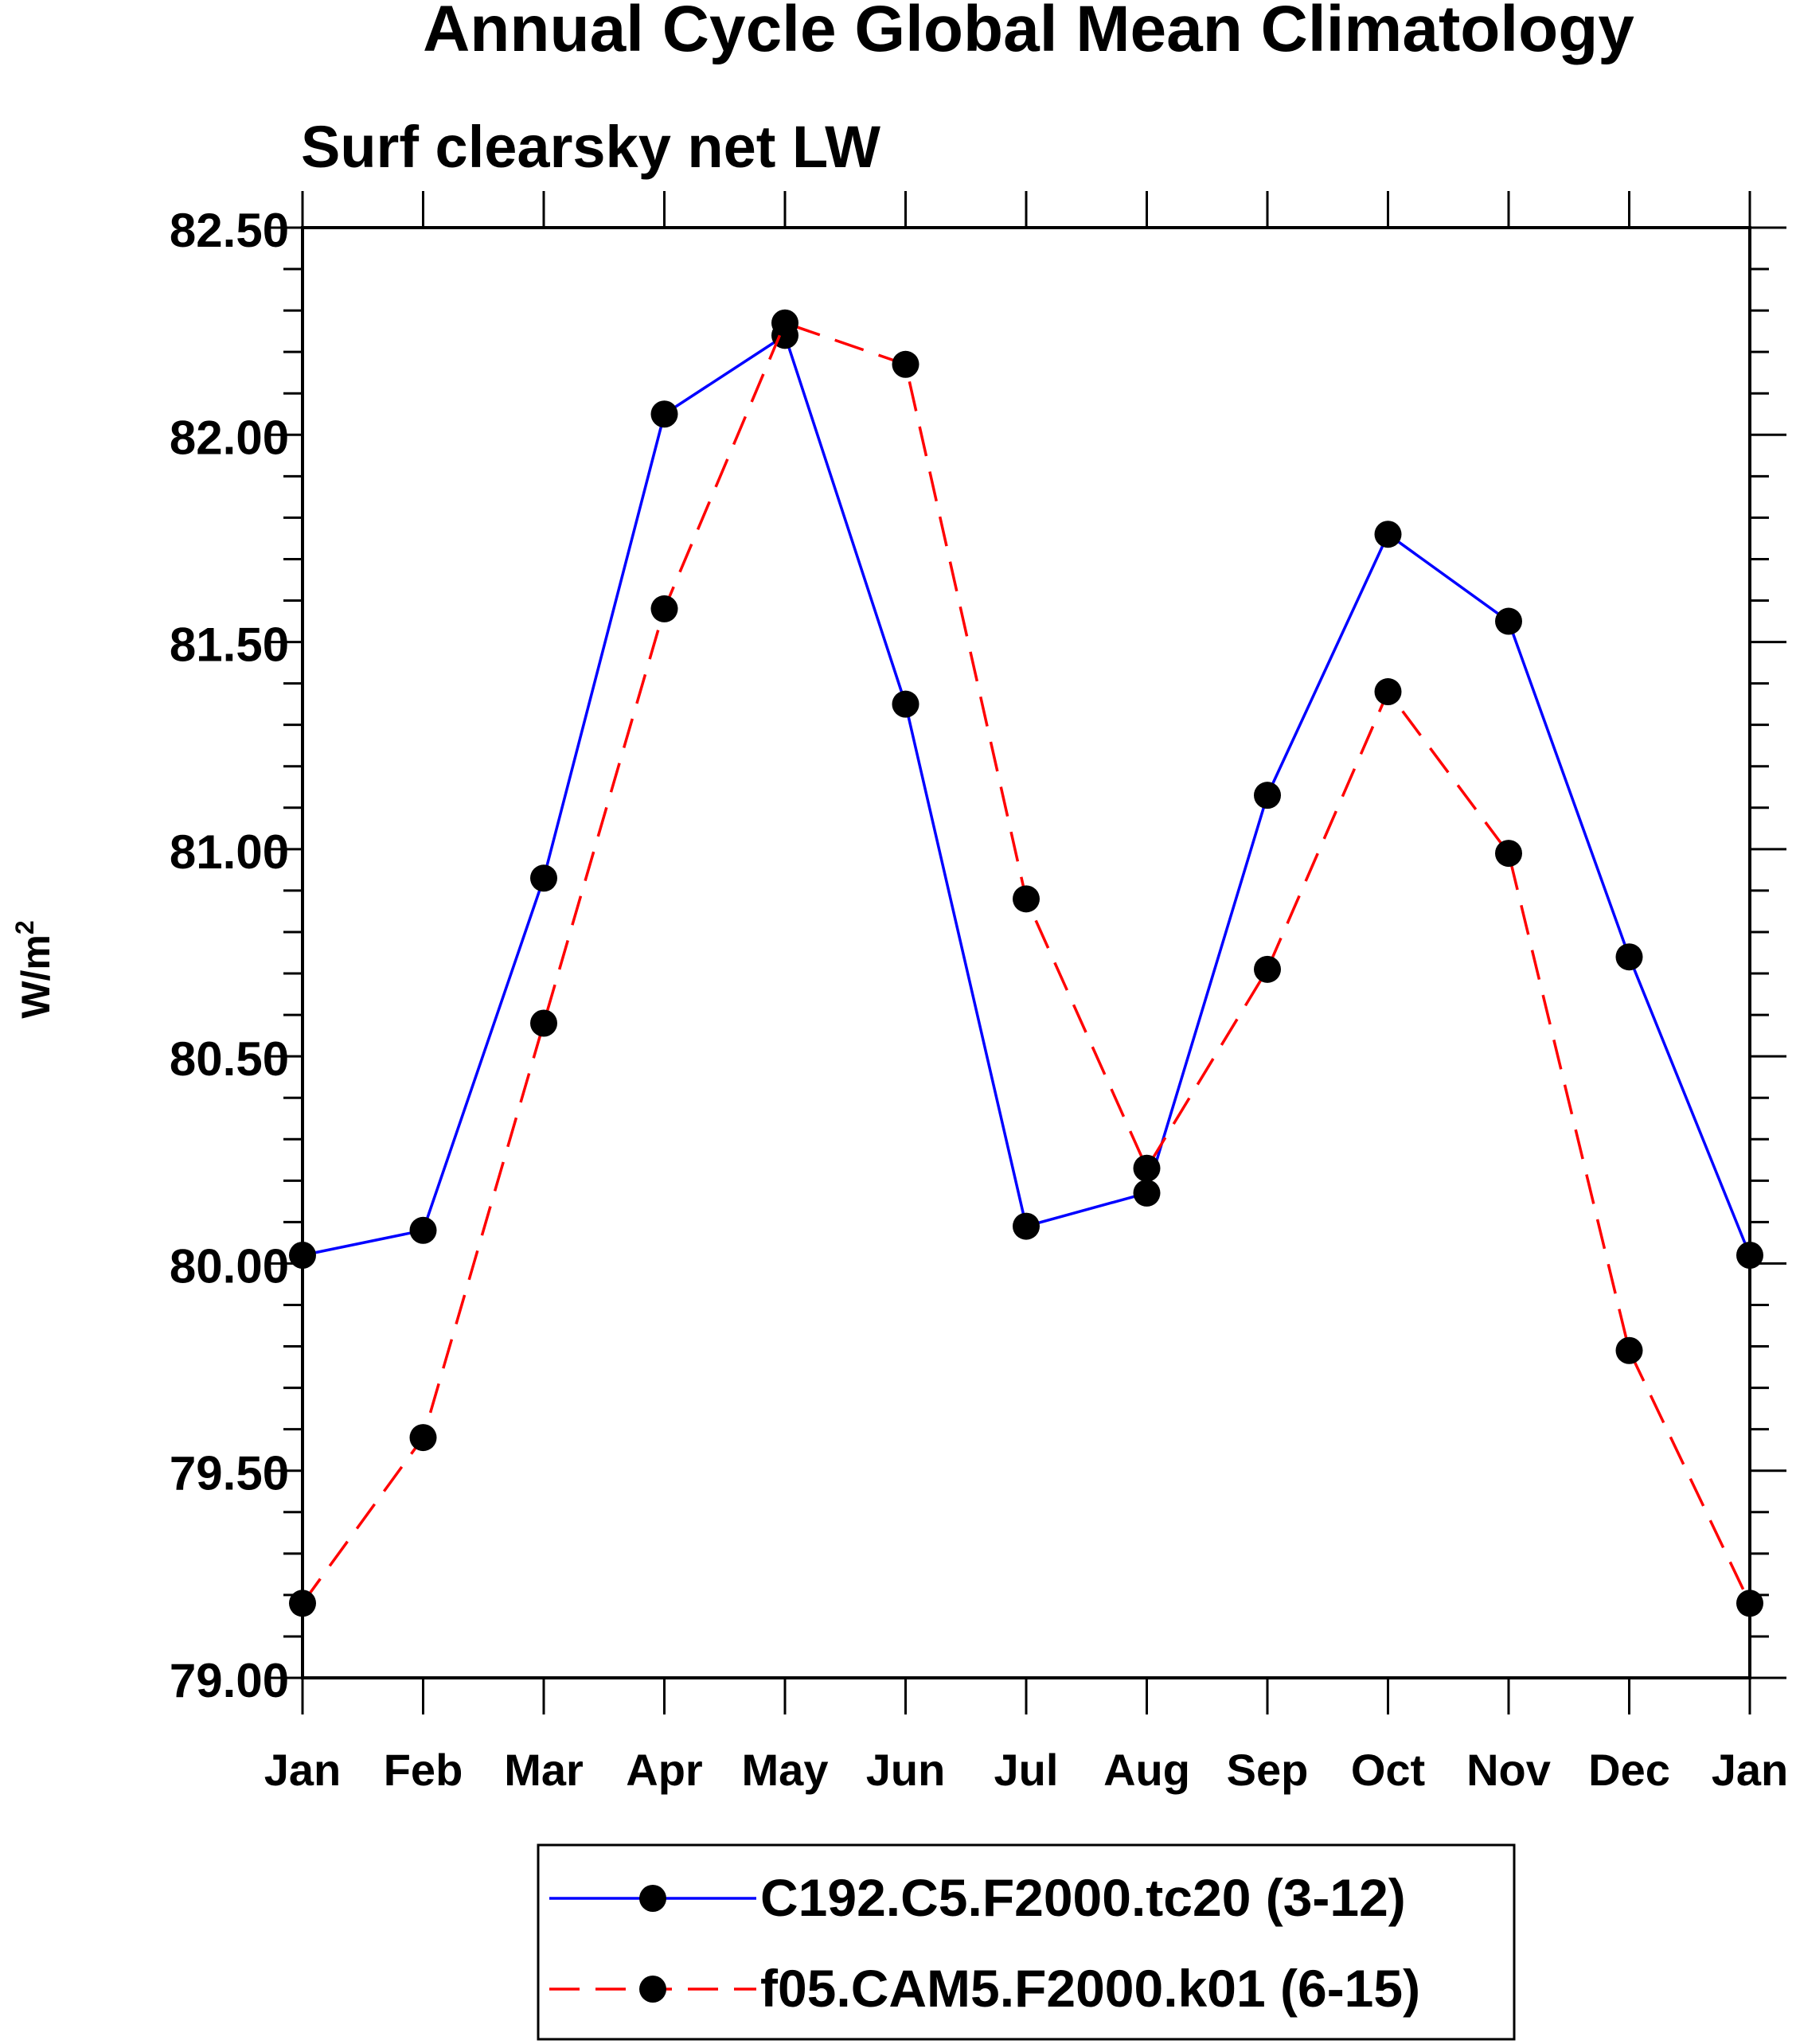 This screenshot has width=1796, height=2044. What do you see at coordinates (229, 230) in the screenshot?
I see `y-tick-label: 82.50` at bounding box center [229, 230].